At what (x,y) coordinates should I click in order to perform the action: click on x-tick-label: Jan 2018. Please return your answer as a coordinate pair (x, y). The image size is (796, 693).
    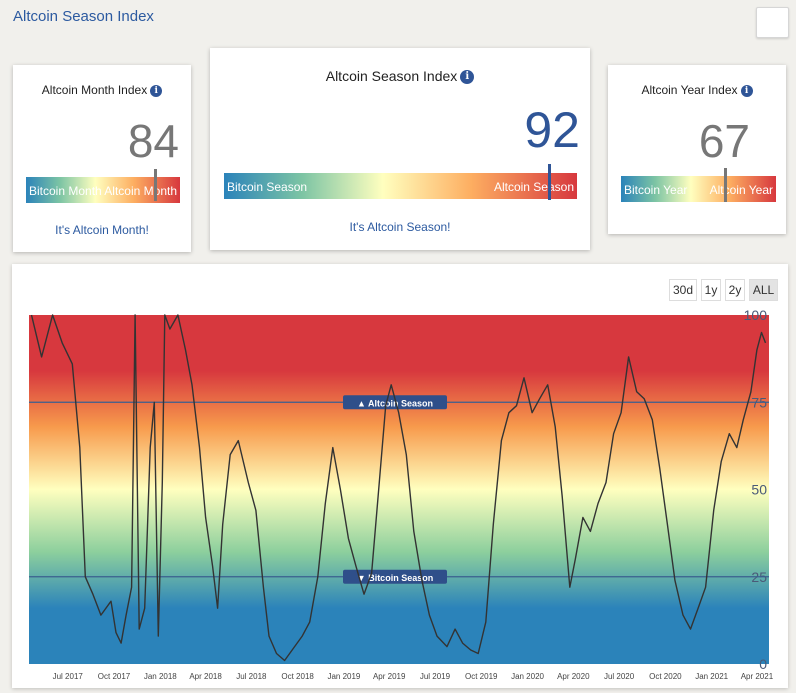
    Looking at the image, I should click on (160, 676).